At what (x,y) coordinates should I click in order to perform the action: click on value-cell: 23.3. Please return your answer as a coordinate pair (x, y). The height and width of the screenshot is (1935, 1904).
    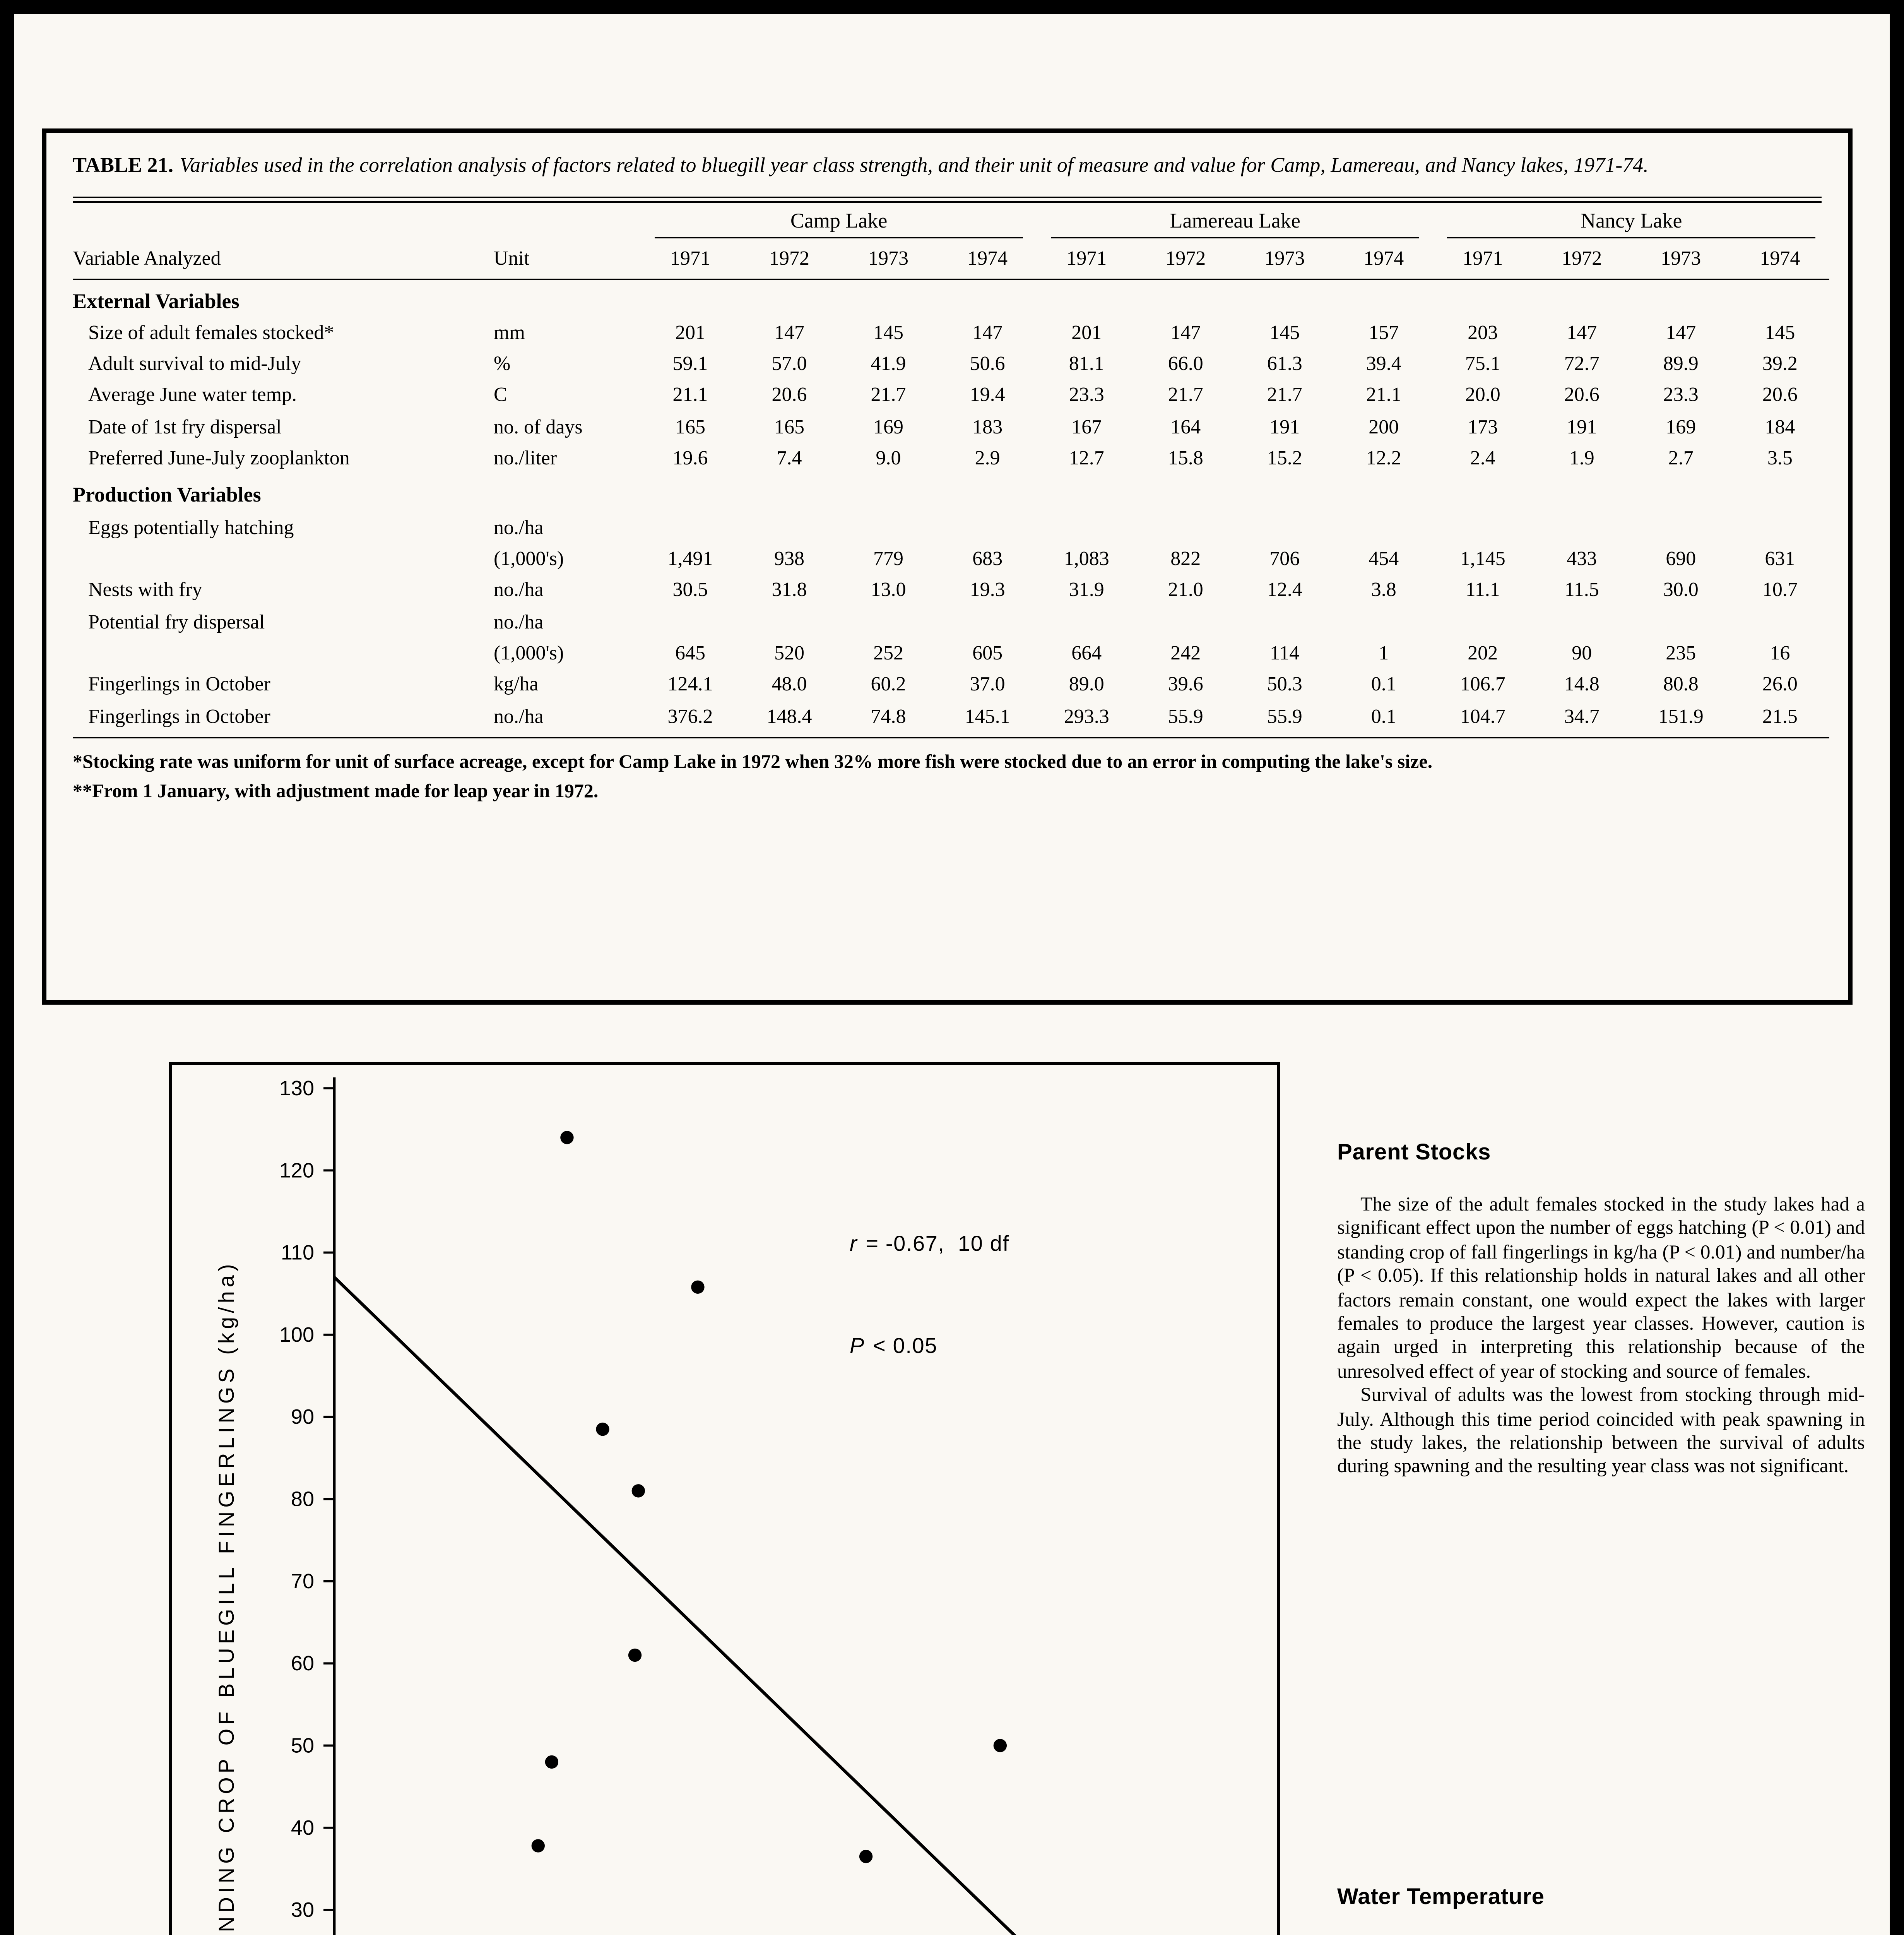
    Looking at the image, I should click on (1681, 394).